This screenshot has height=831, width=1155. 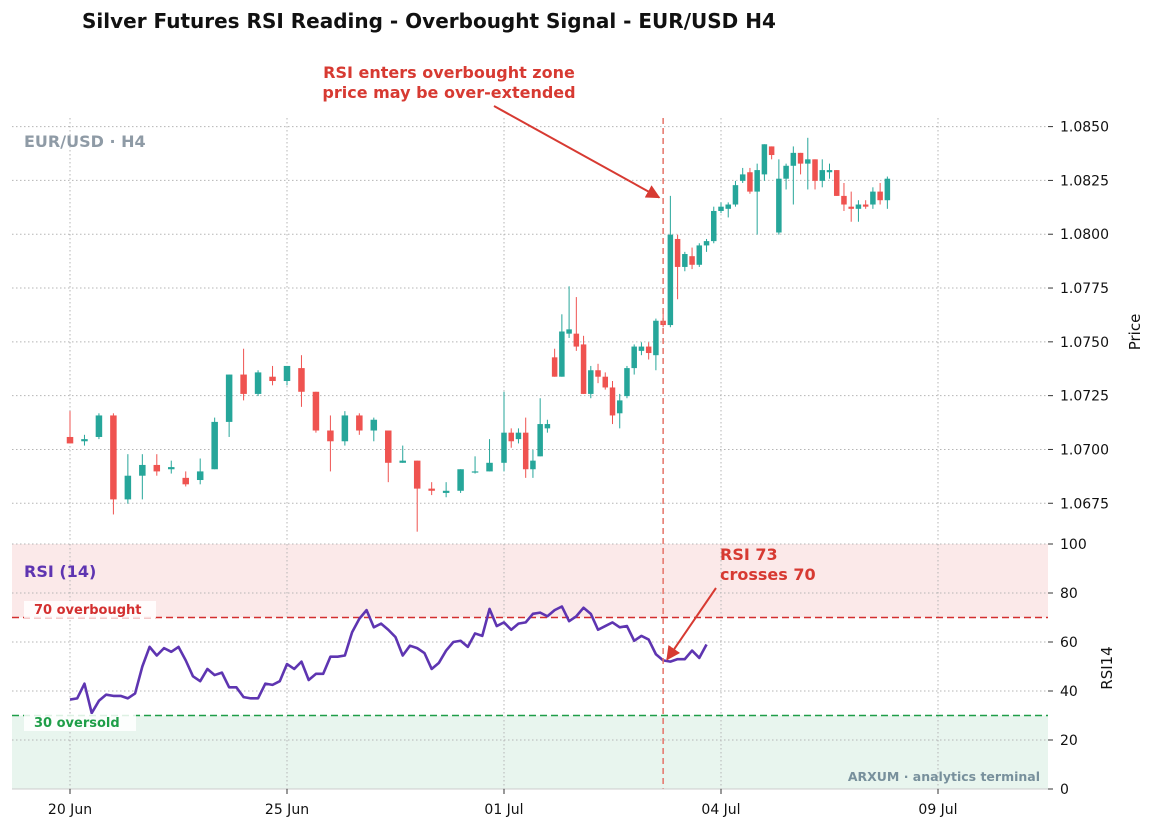 I want to click on oversold-zone, so click(x=530, y=752).